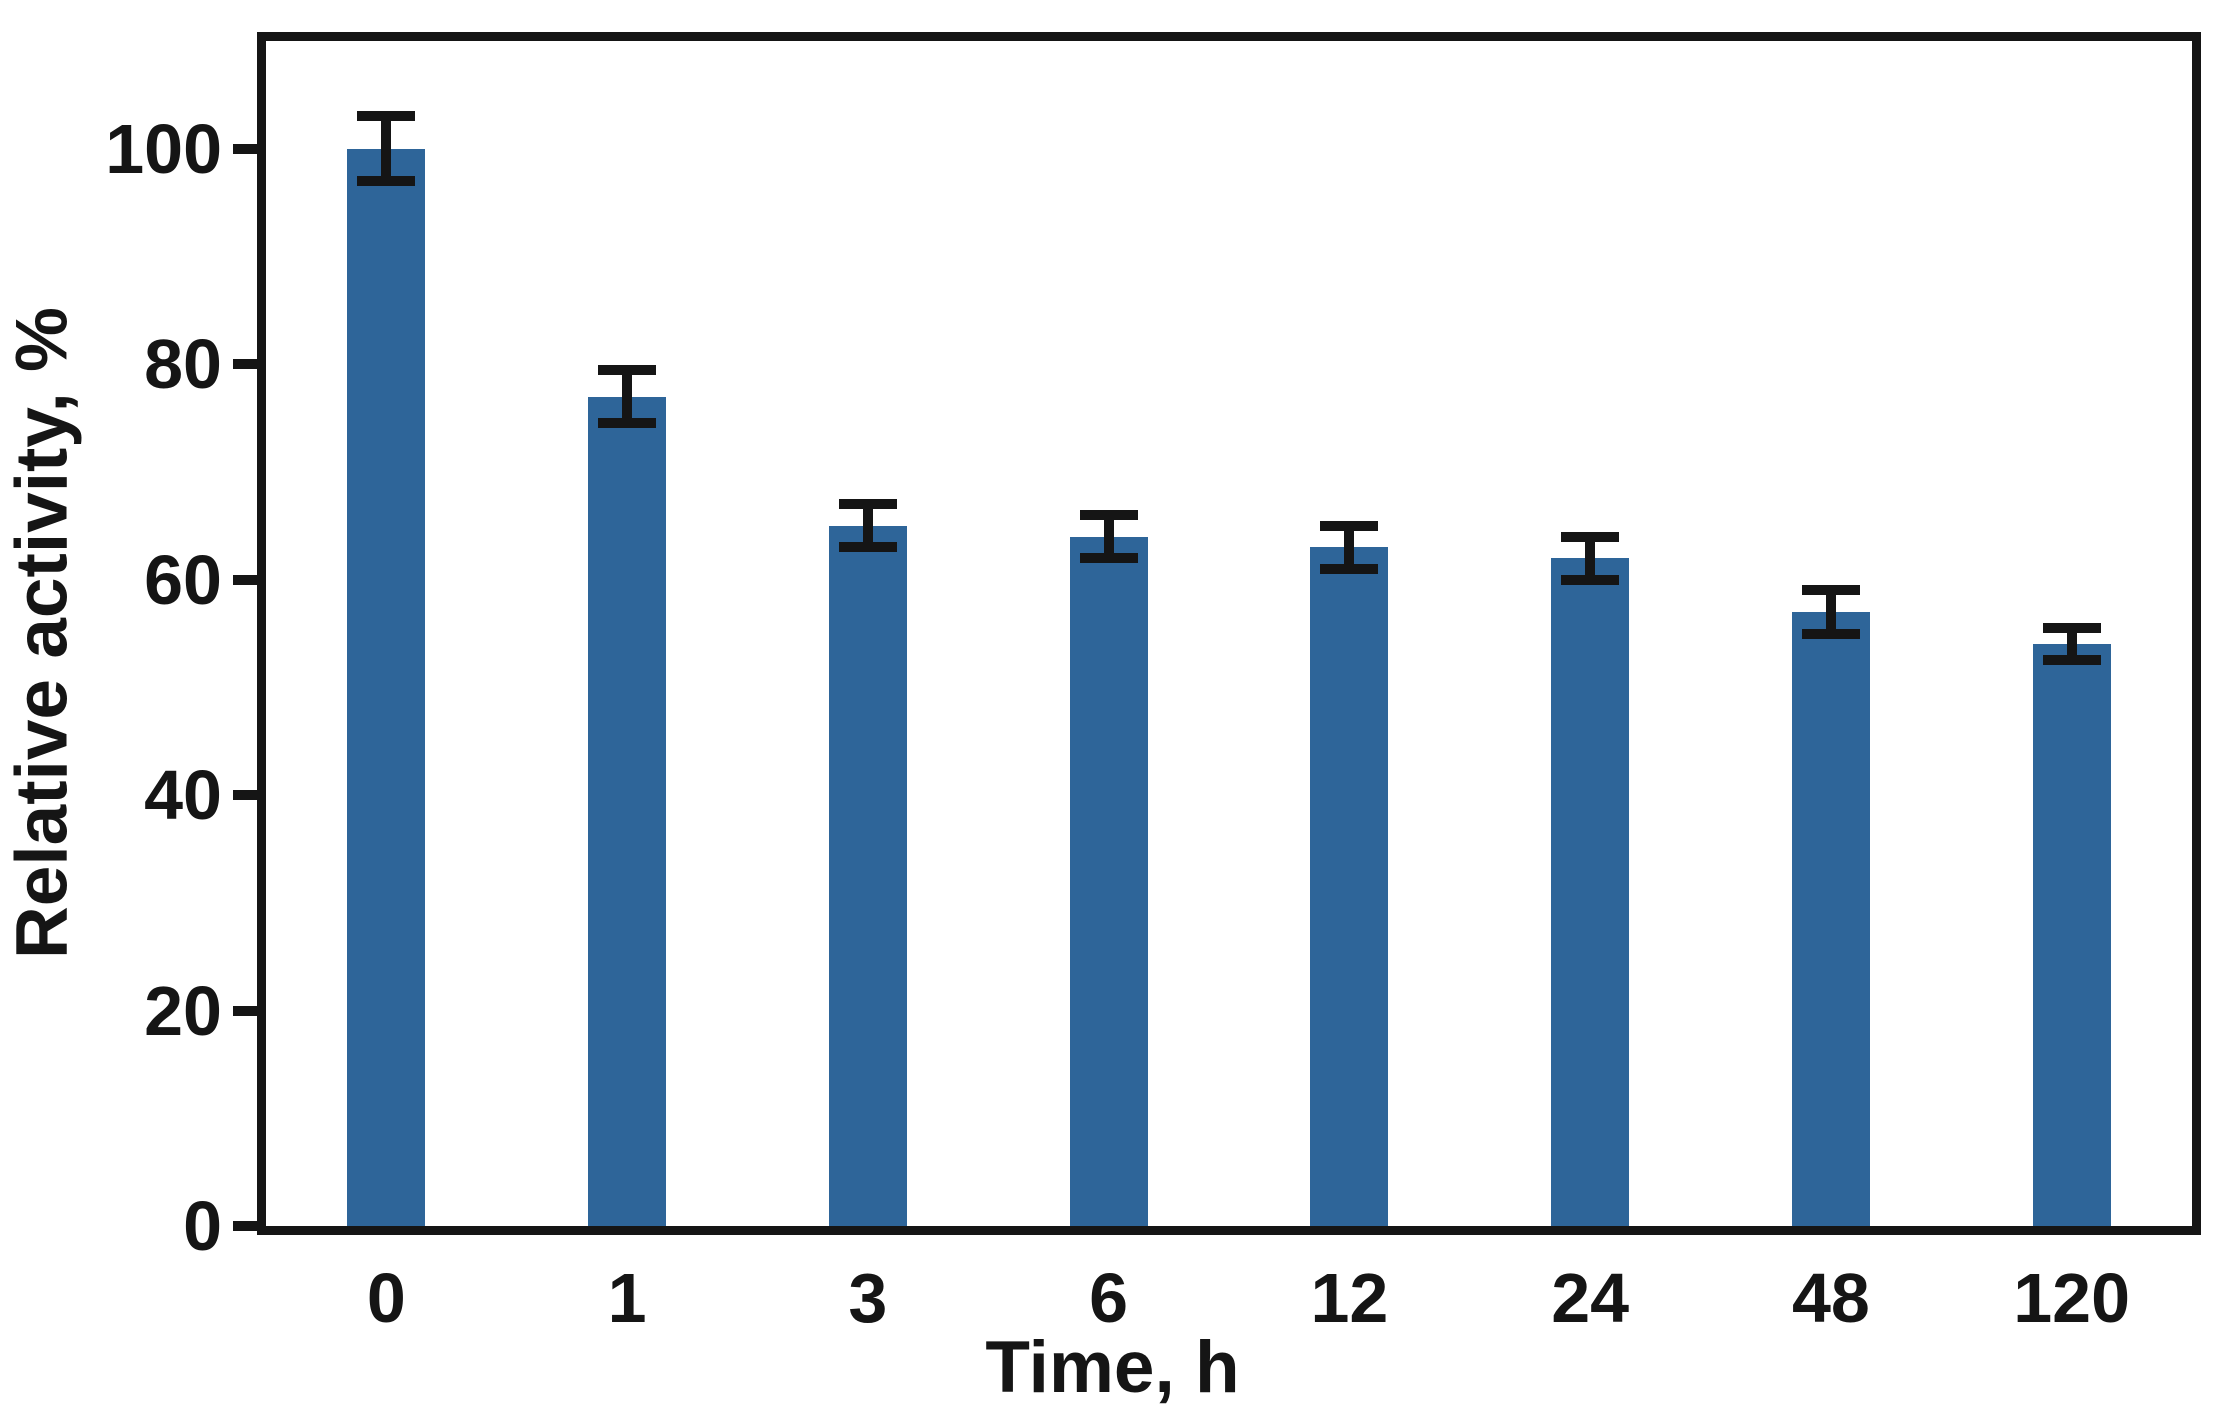  What do you see at coordinates (1830, 918) in the screenshot?
I see `bar-48h` at bounding box center [1830, 918].